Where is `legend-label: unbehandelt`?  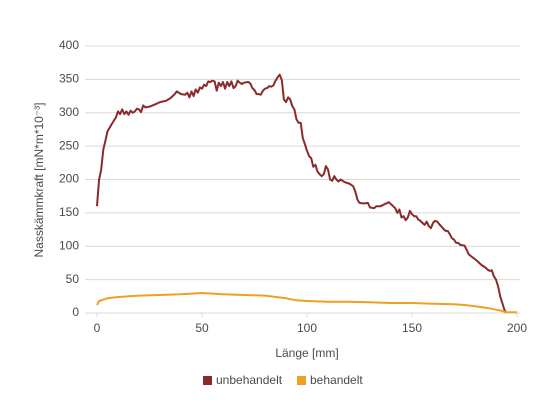 legend-label: unbehandelt is located at coordinates (249, 380).